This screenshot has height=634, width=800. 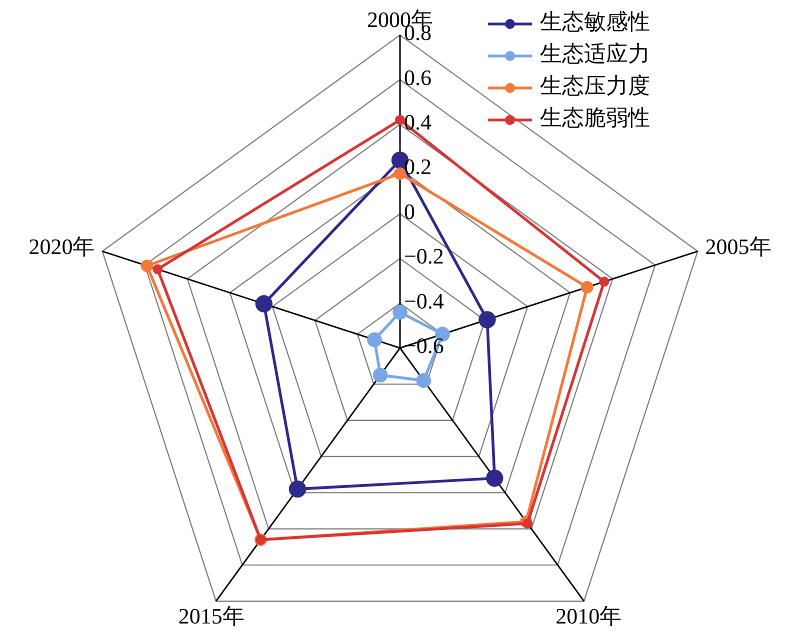 I want to click on y-tick-label: 0.4, so click(x=418, y=121).